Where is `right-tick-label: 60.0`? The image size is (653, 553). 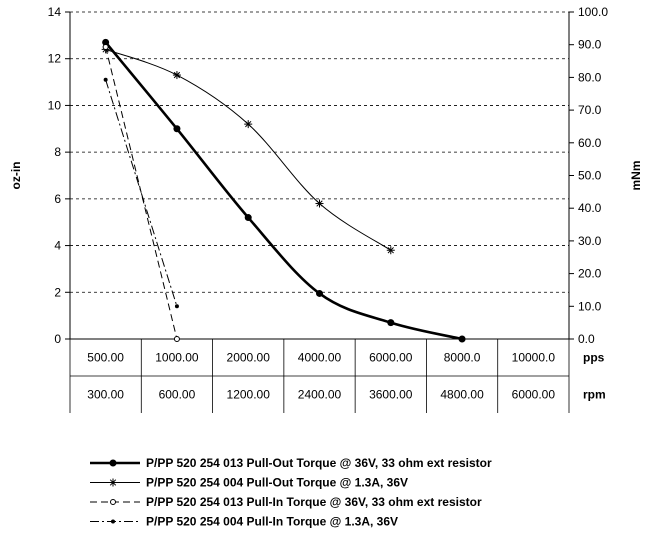 right-tick-label: 60.0 is located at coordinates (590, 143).